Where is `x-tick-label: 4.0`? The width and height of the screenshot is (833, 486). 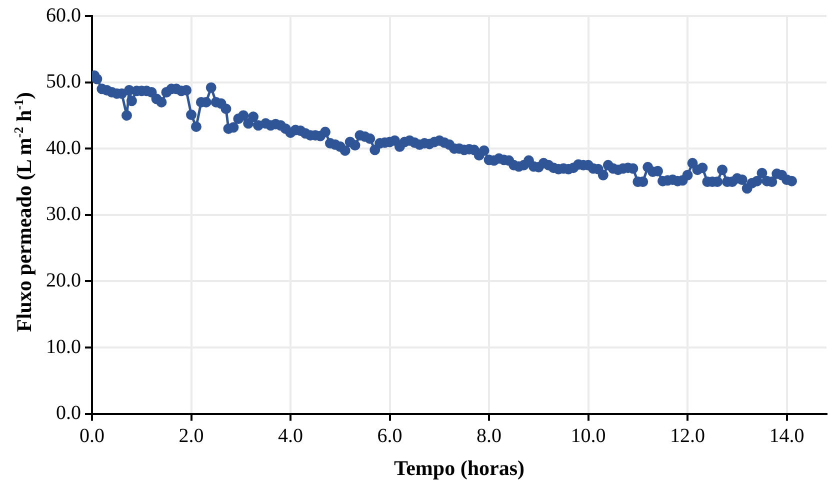
x-tick-label: 4.0 is located at coordinates (291, 436).